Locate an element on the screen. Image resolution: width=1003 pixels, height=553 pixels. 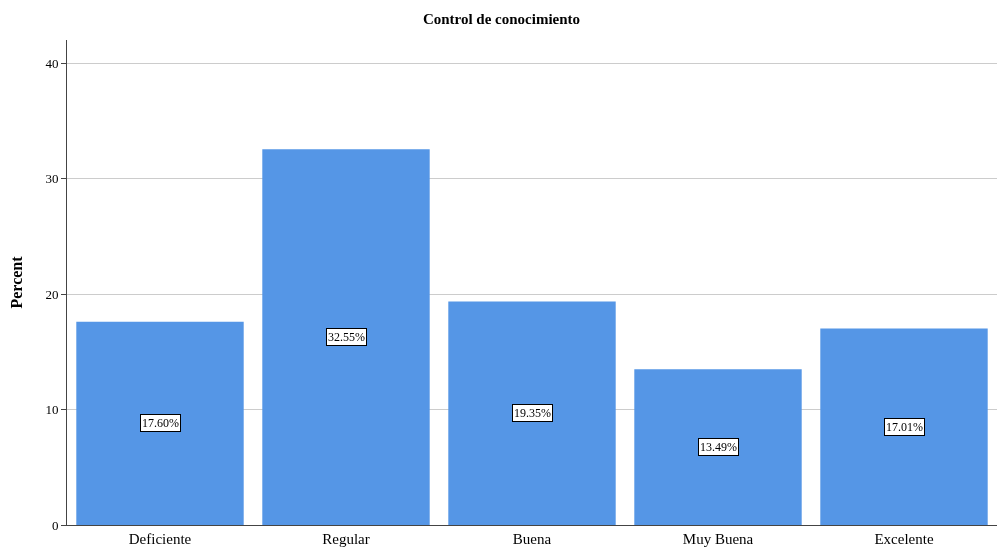
y-tick-label: 20 is located at coordinates (52, 294).